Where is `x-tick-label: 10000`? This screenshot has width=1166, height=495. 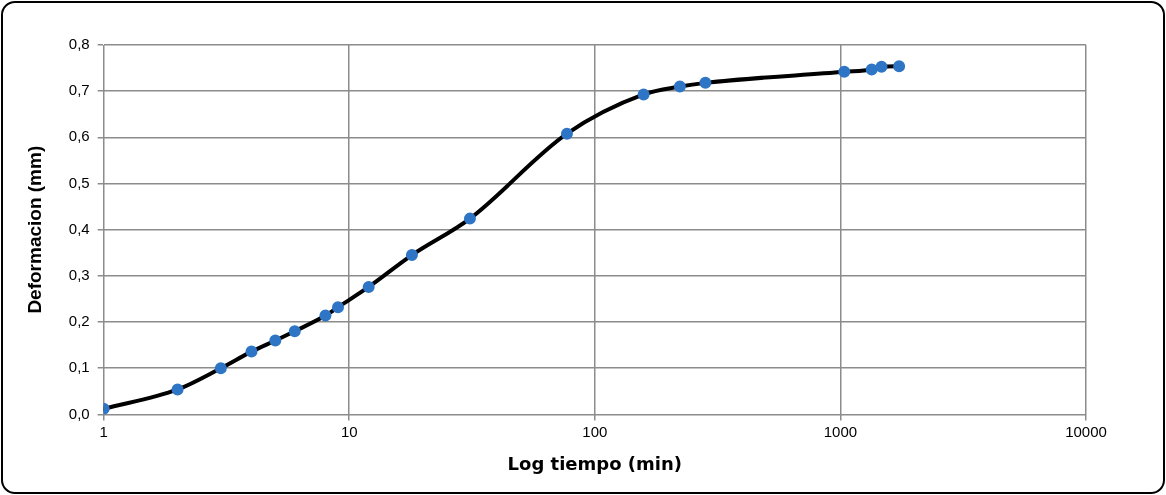 x-tick-label: 10000 is located at coordinates (1086, 431).